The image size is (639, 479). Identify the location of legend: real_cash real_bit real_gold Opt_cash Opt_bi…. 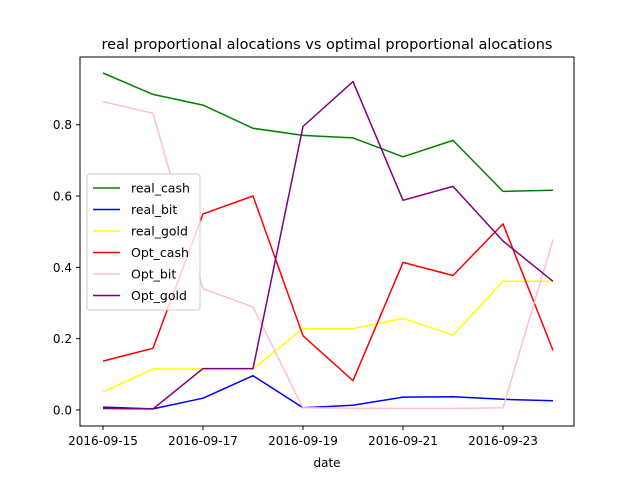
(143, 242).